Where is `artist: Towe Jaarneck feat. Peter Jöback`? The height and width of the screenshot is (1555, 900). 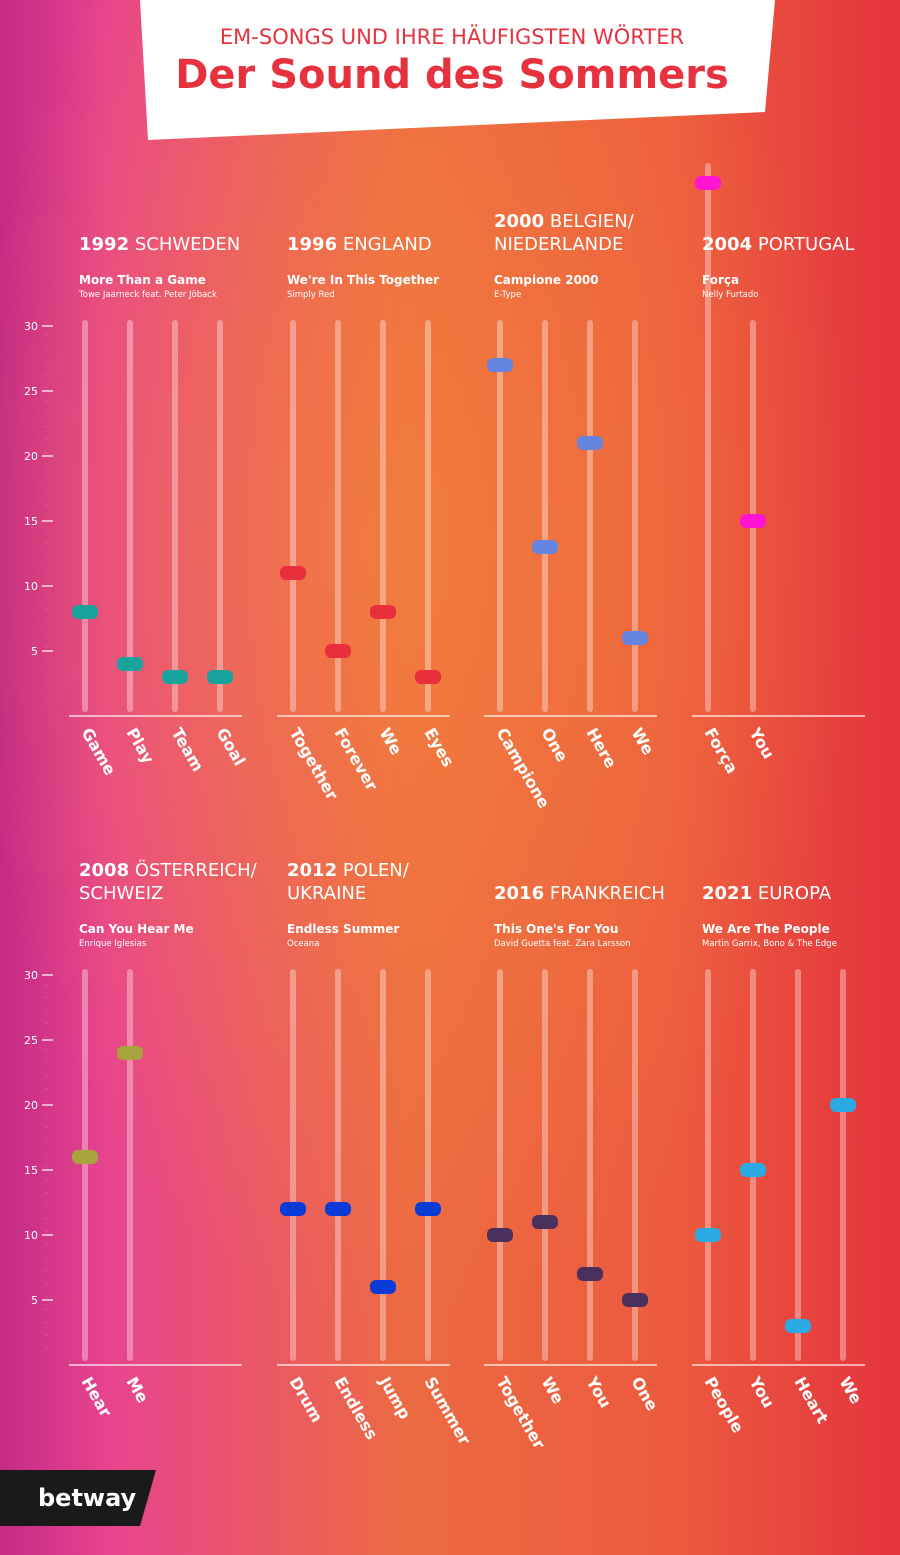
artist: Towe Jaarneck feat. Peter Jöback is located at coordinates (147, 295).